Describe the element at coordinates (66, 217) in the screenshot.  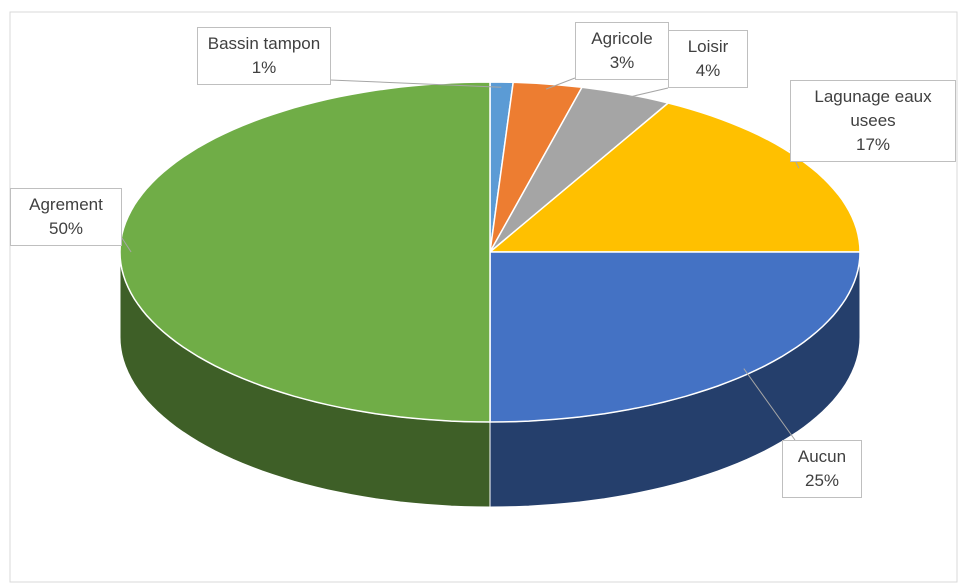
I see `data-label: Agrement 50%` at that location.